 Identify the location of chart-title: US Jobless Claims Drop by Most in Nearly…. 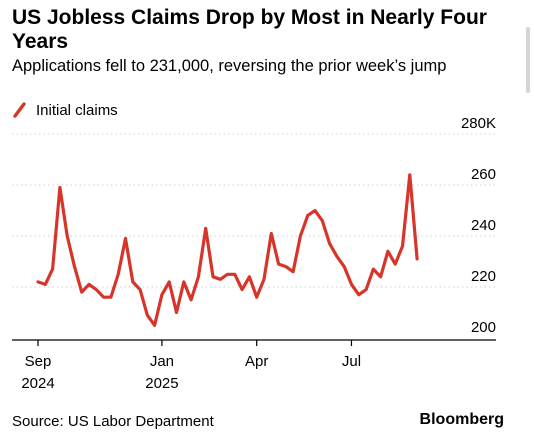
(249, 29).